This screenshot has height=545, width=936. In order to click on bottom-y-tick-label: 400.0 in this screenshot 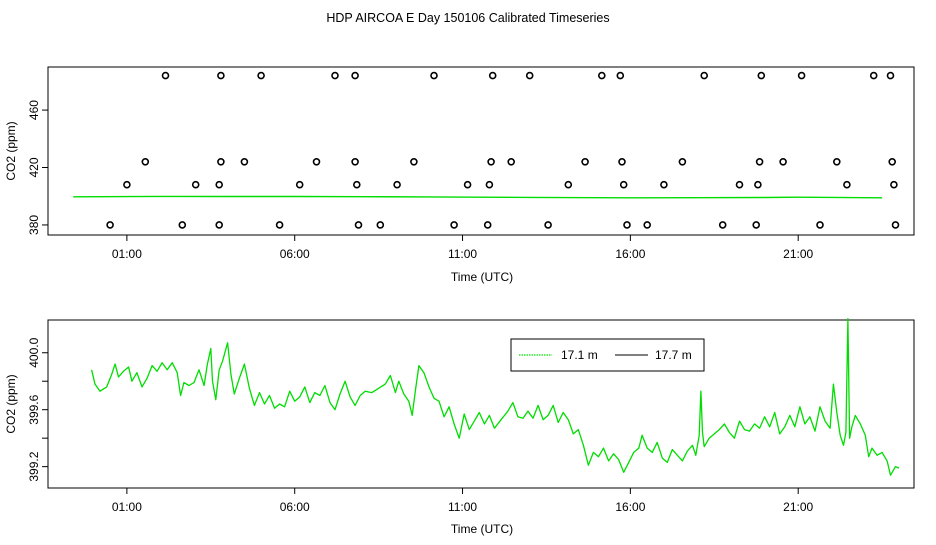, I will do `click(34, 352)`.